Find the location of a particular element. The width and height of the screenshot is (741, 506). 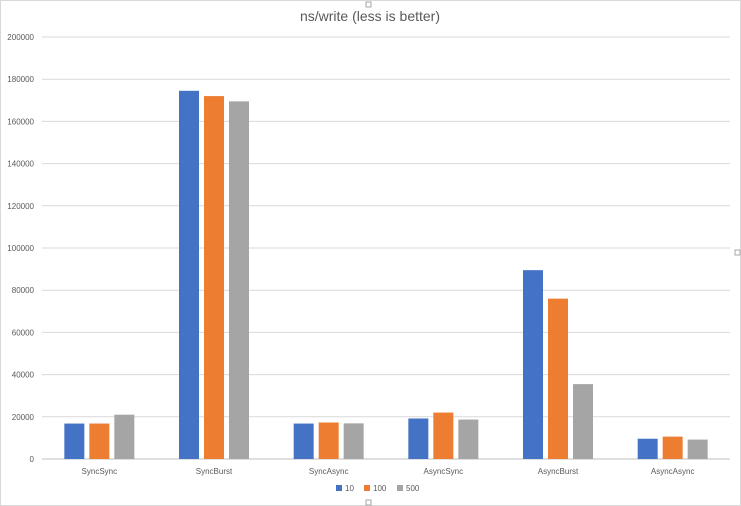

y-tick-label: 100000 is located at coordinates (20, 248).